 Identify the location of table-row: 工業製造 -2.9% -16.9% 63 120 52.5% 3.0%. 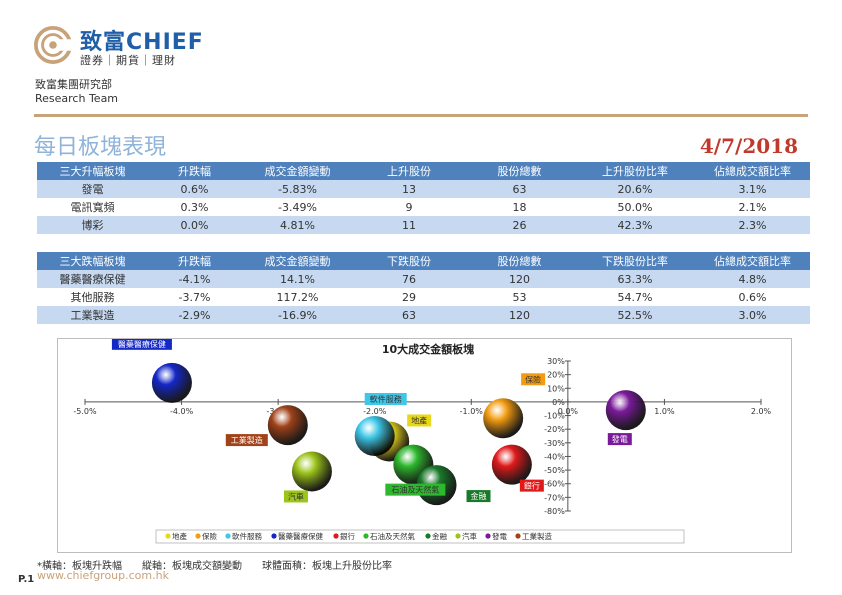
(423, 315).